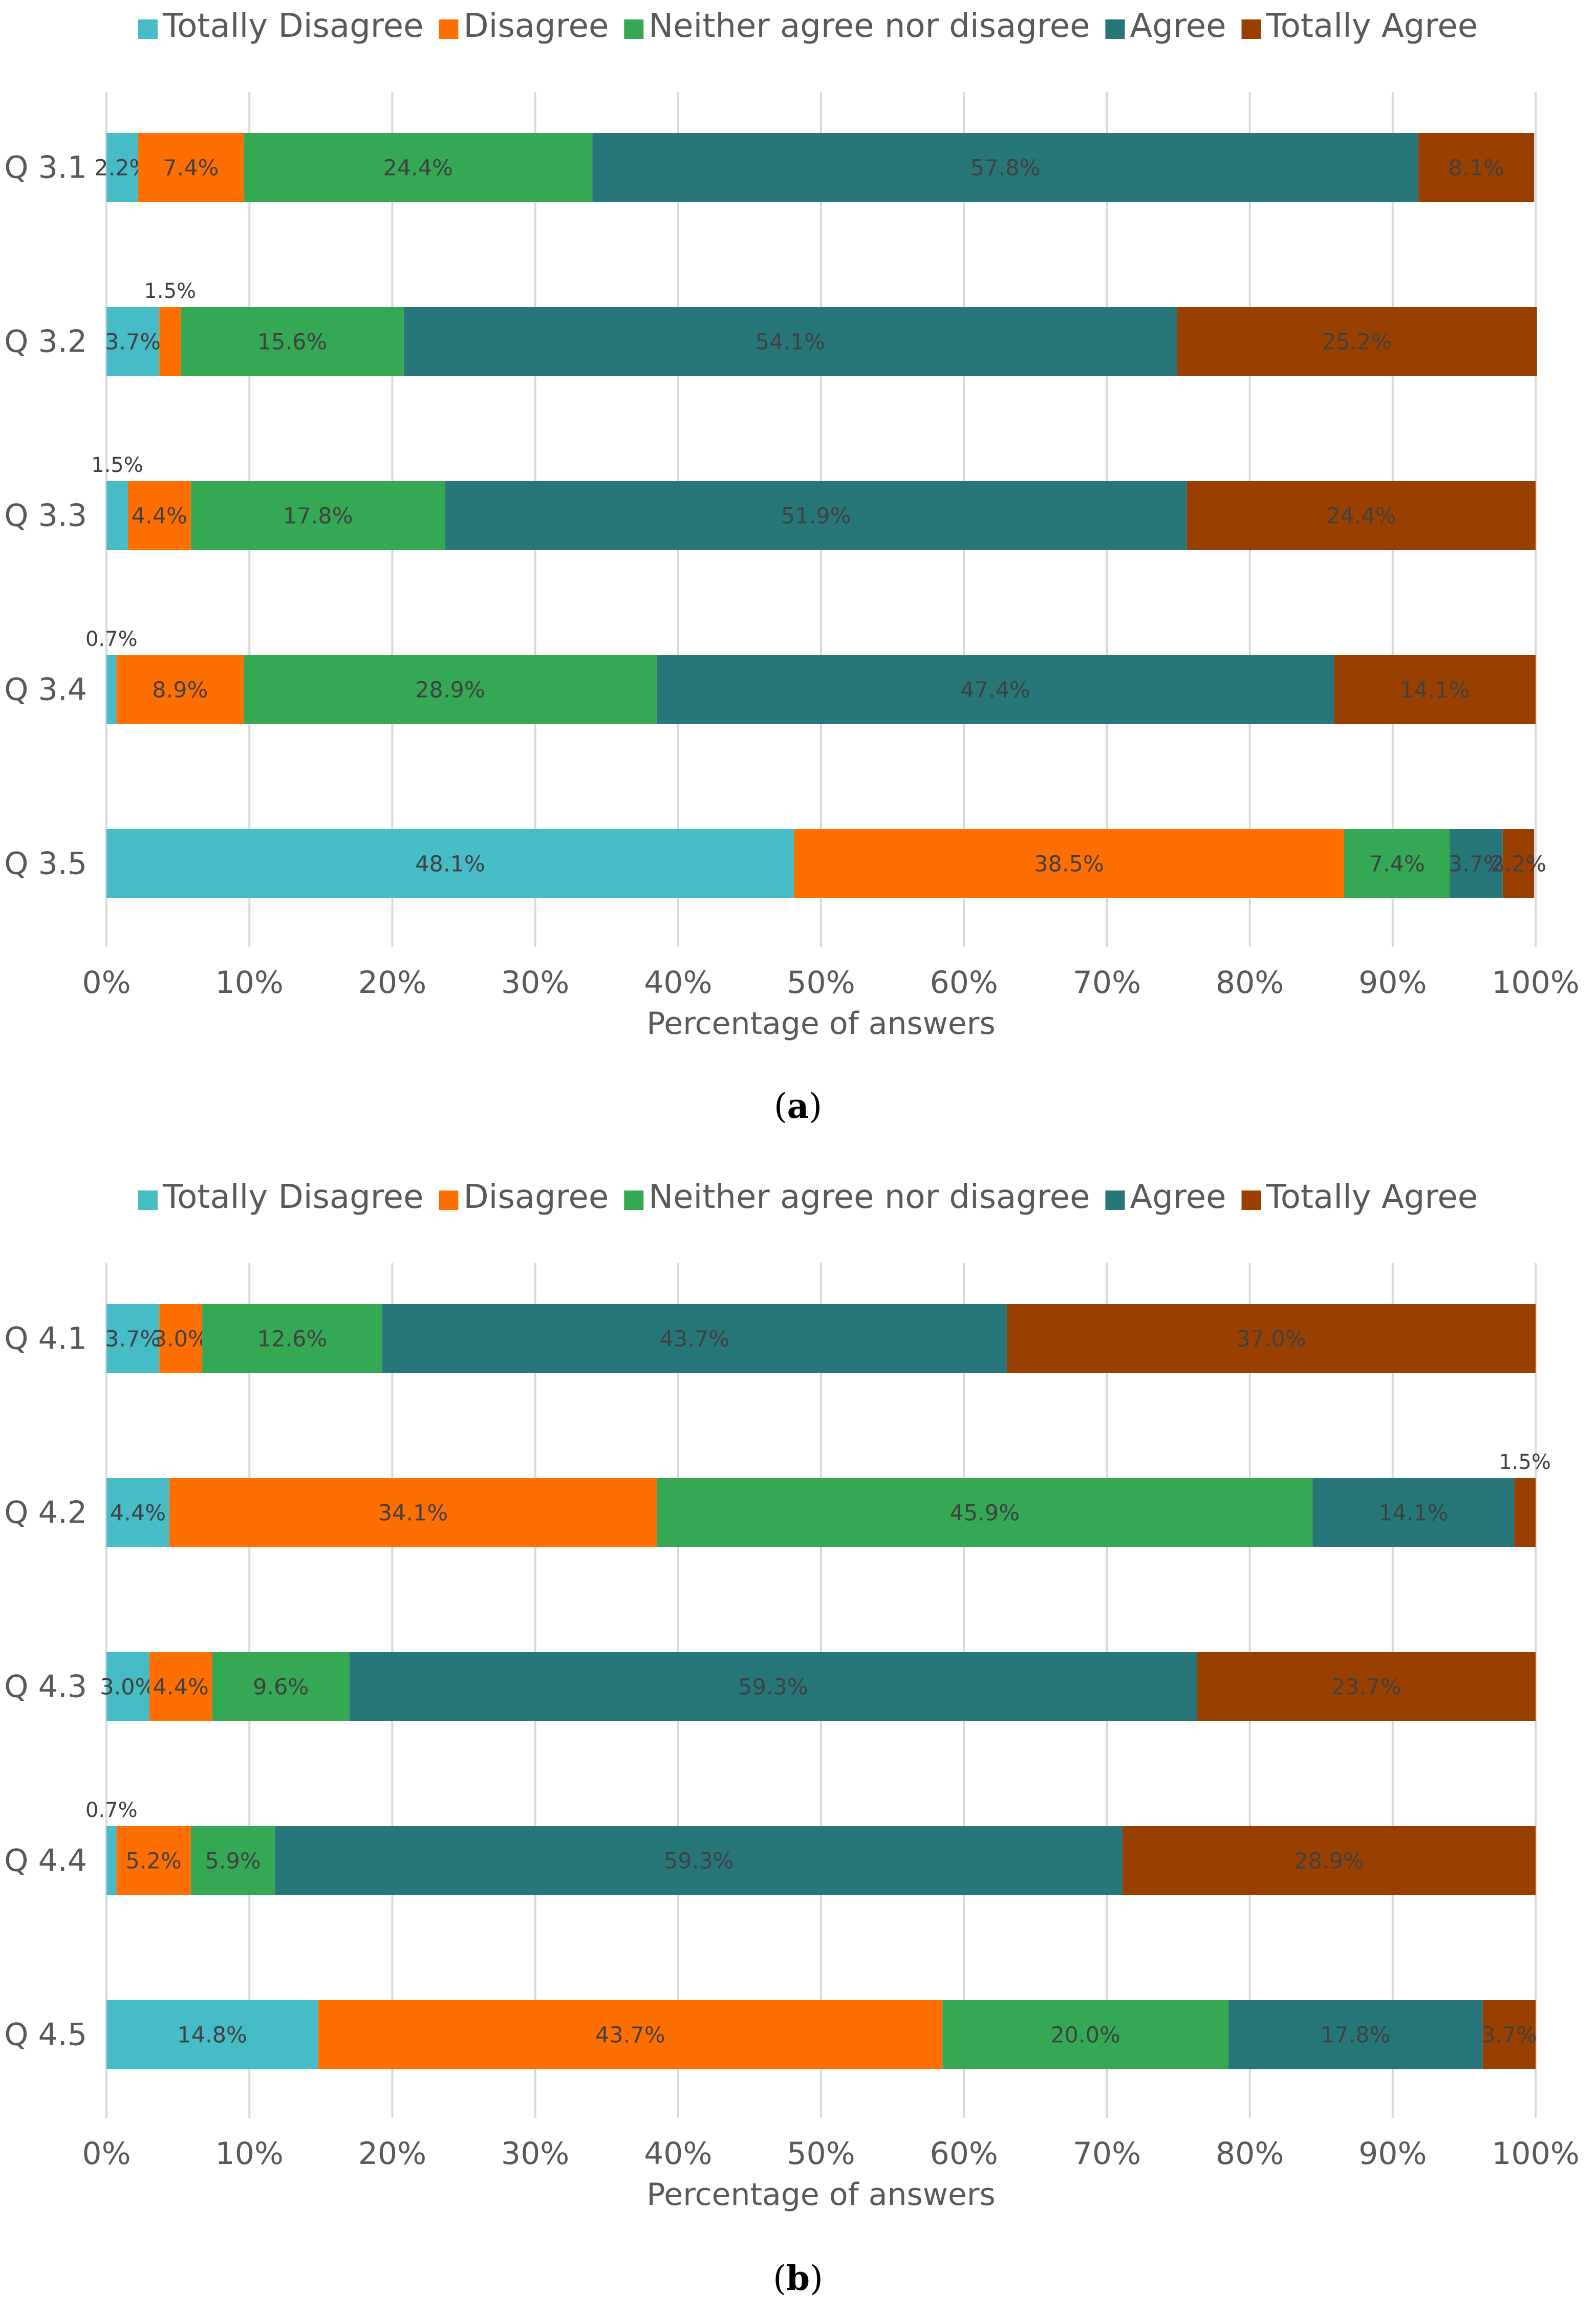  What do you see at coordinates (45, 2035) in the screenshot?
I see `category-label: Q 4.5` at bounding box center [45, 2035].